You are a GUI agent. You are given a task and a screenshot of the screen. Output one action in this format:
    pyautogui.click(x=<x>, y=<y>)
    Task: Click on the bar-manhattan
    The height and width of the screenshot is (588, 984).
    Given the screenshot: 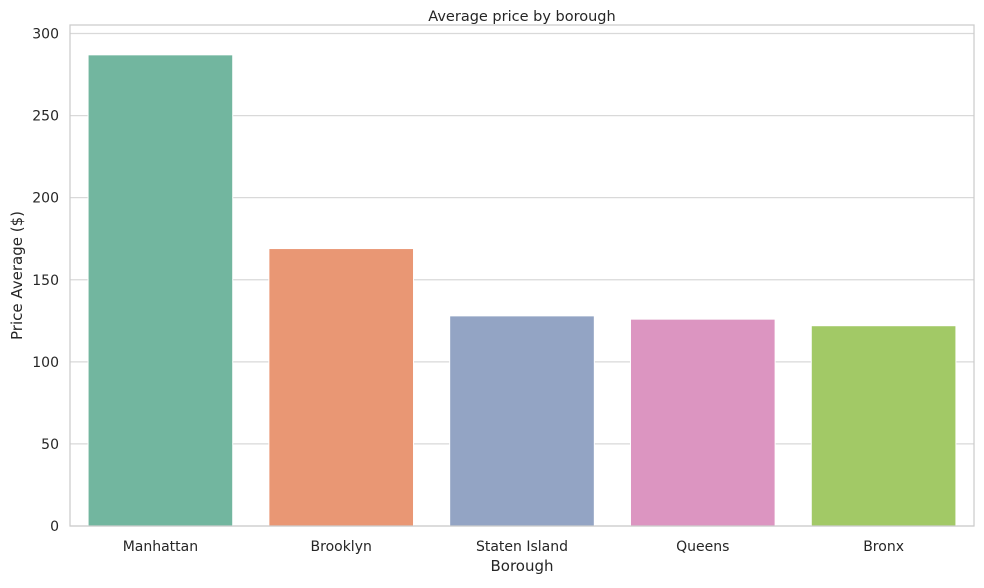 What is the action you would take?
    pyautogui.click(x=160, y=290)
    